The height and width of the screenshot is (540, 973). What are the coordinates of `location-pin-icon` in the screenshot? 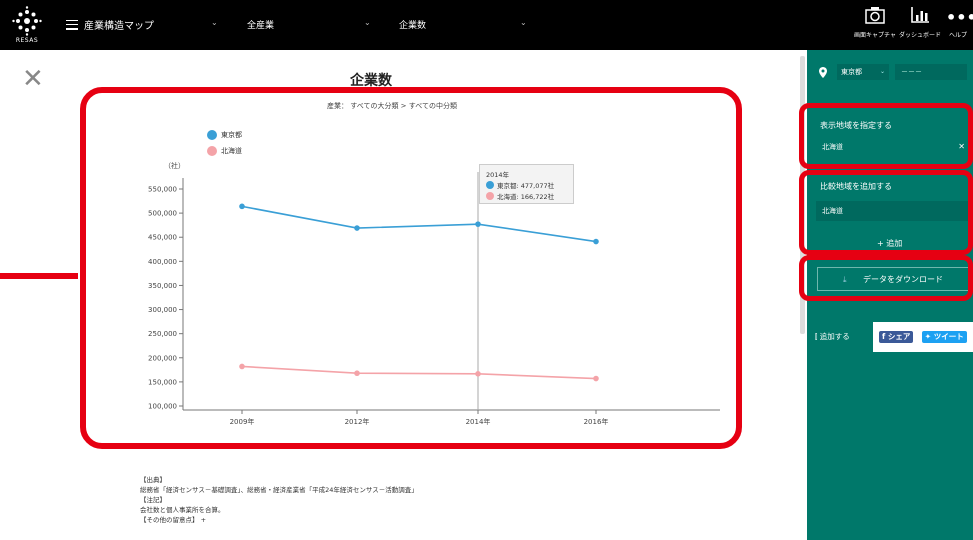 It's located at (823, 72).